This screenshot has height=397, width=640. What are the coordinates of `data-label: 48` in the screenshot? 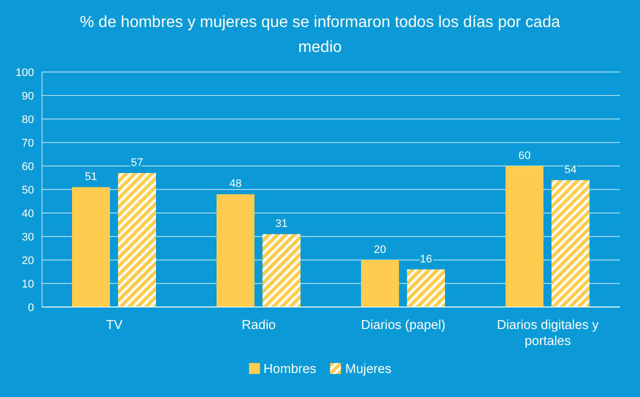 It's located at (235, 184).